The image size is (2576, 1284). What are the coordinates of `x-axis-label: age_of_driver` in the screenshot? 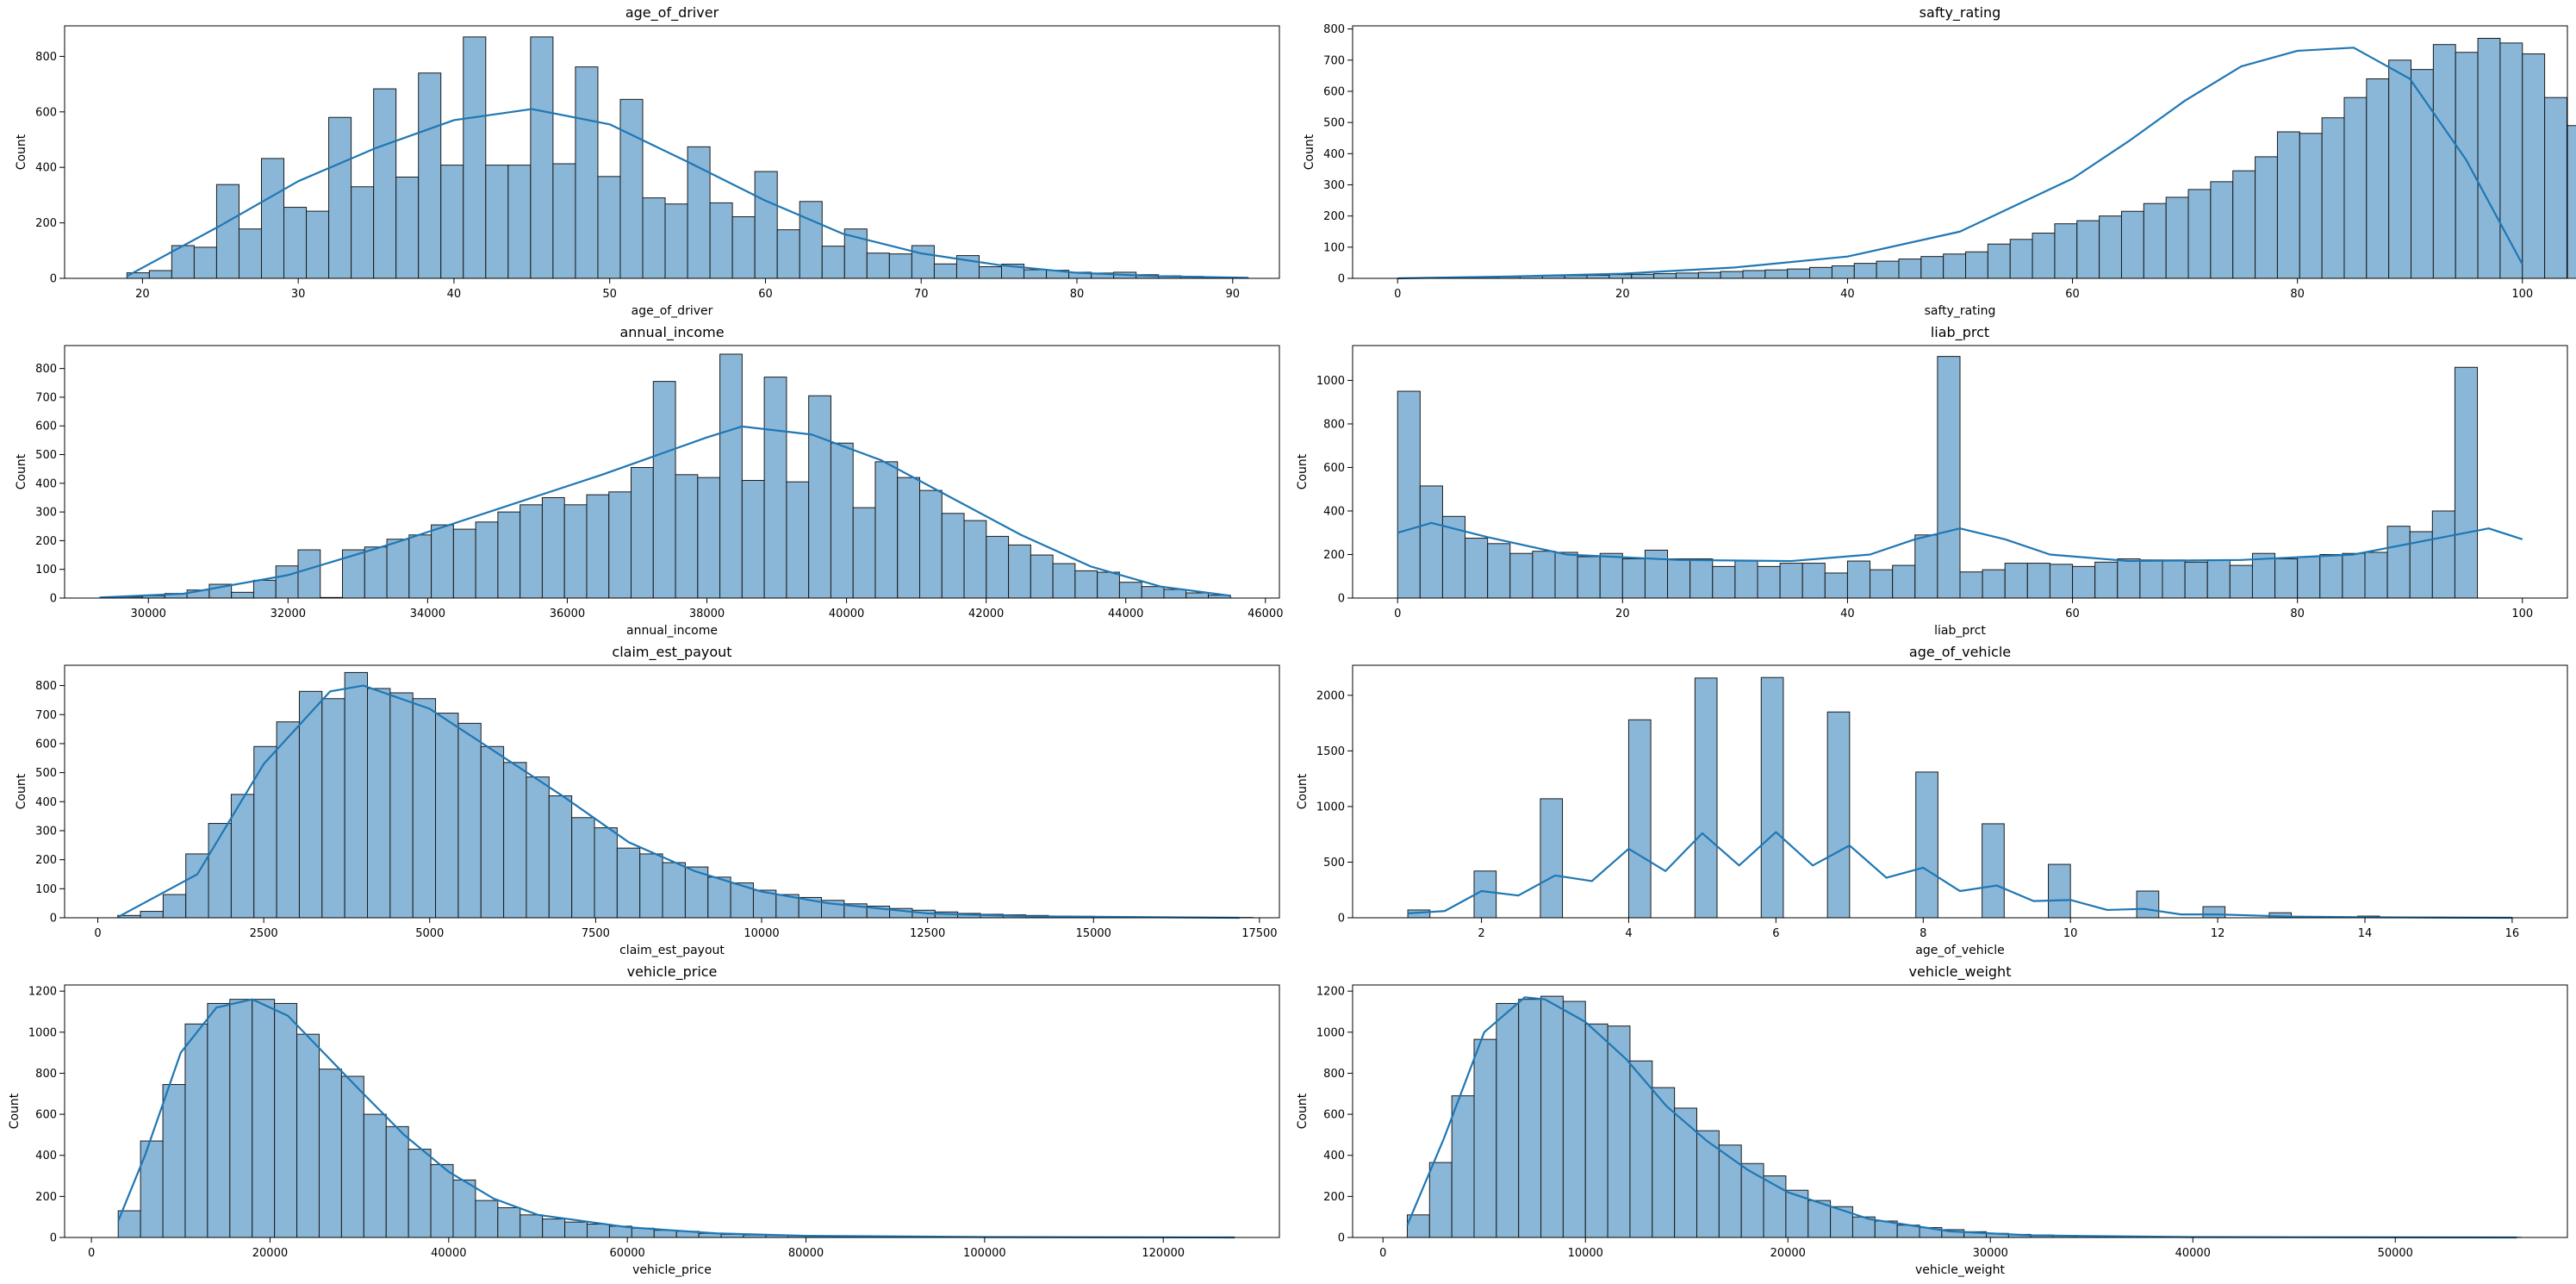 It's located at (673, 311).